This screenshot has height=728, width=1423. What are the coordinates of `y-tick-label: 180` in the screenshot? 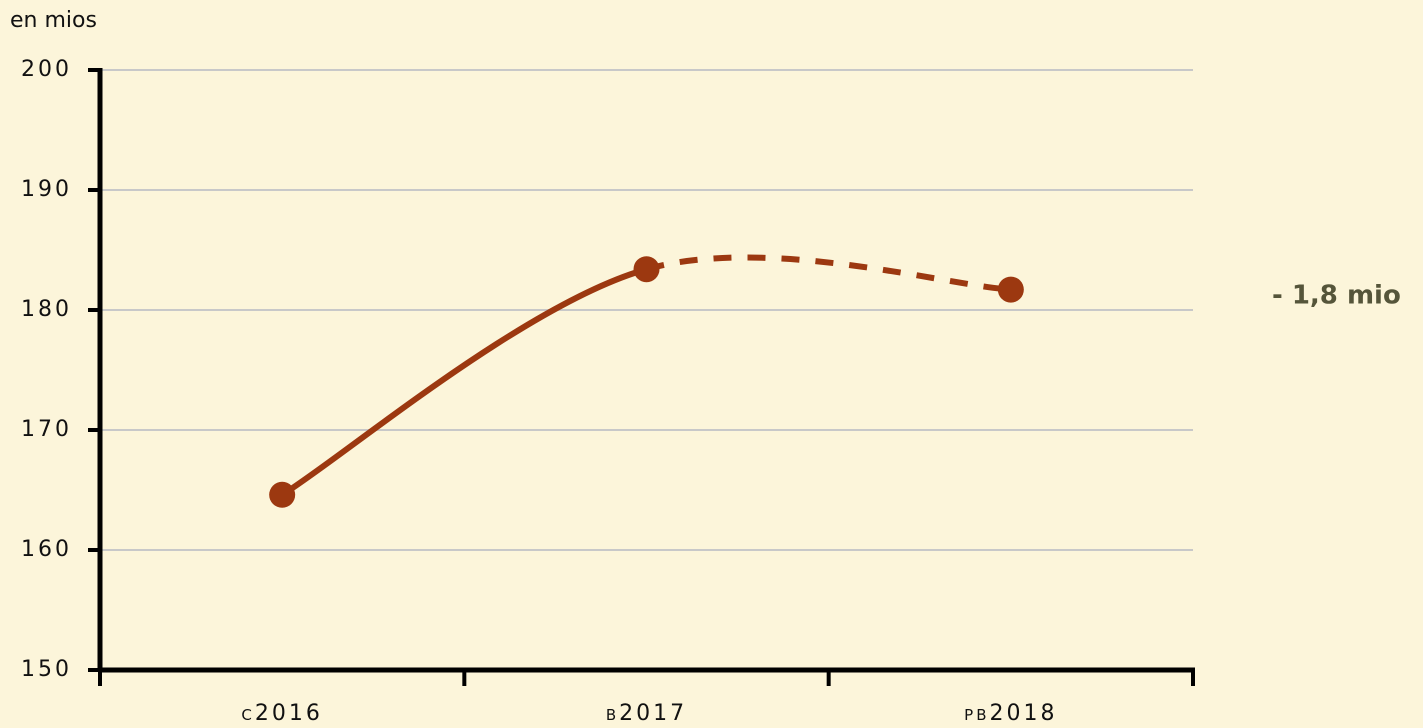 It's located at (46, 309).